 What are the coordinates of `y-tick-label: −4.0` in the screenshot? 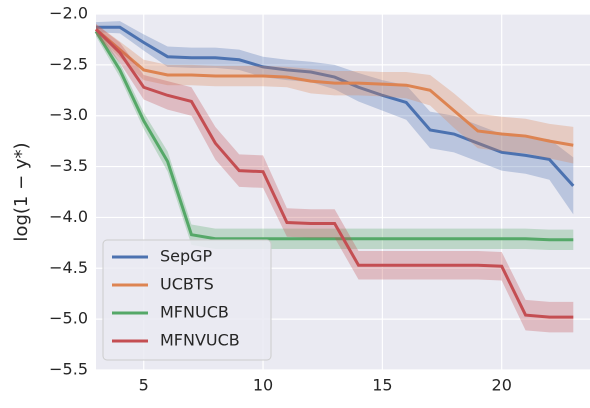 It's located at (68, 216).